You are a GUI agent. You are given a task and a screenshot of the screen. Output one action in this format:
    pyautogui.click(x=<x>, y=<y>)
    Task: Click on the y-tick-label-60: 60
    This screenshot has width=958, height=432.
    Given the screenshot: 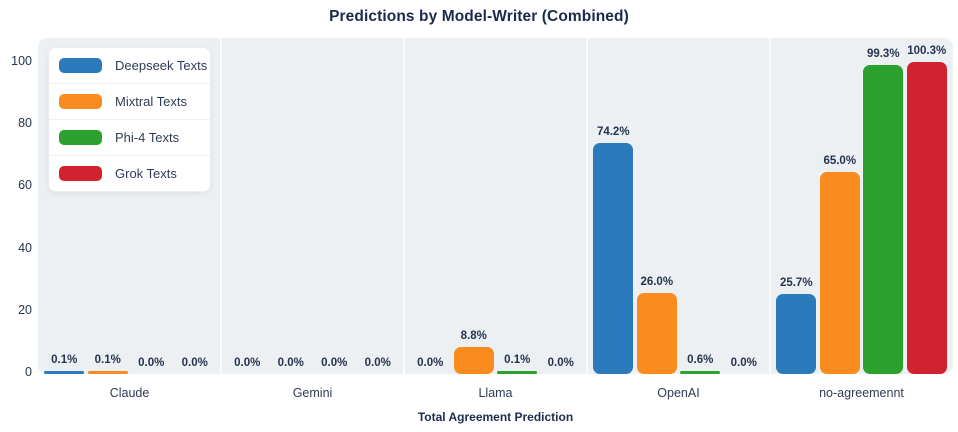 What is the action you would take?
    pyautogui.click(x=25, y=185)
    